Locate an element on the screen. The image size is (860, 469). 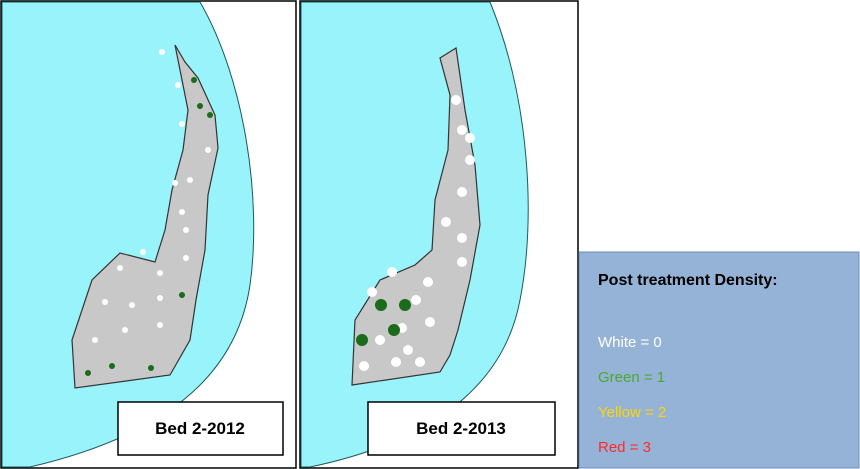
panel-label: Bed 2-2013 is located at coordinates (461, 428).